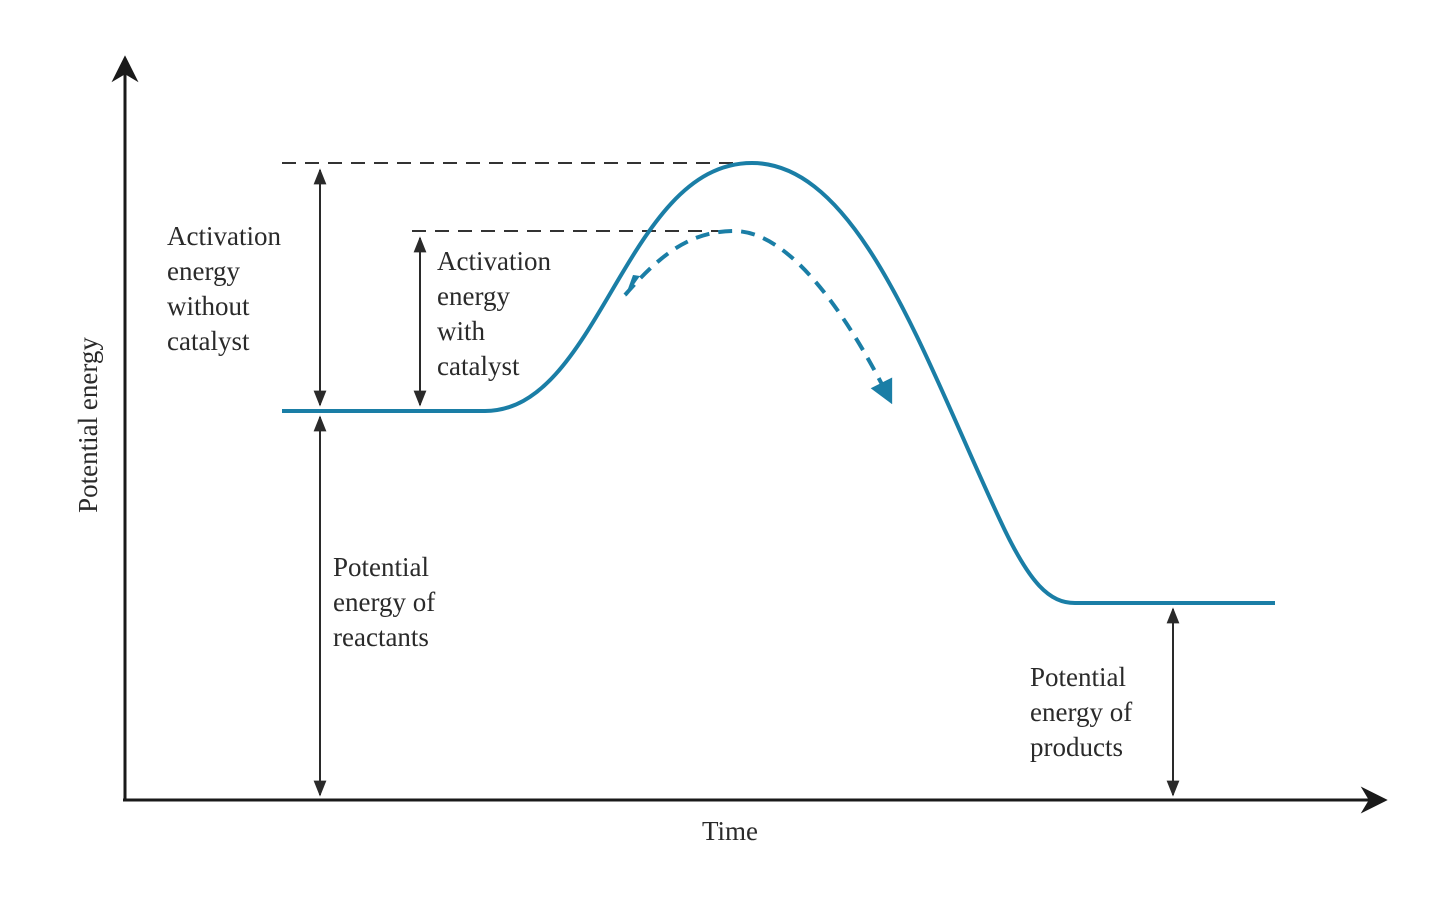  Describe the element at coordinates (88, 425) in the screenshot. I see `y-axis-label: Potential energy` at that location.